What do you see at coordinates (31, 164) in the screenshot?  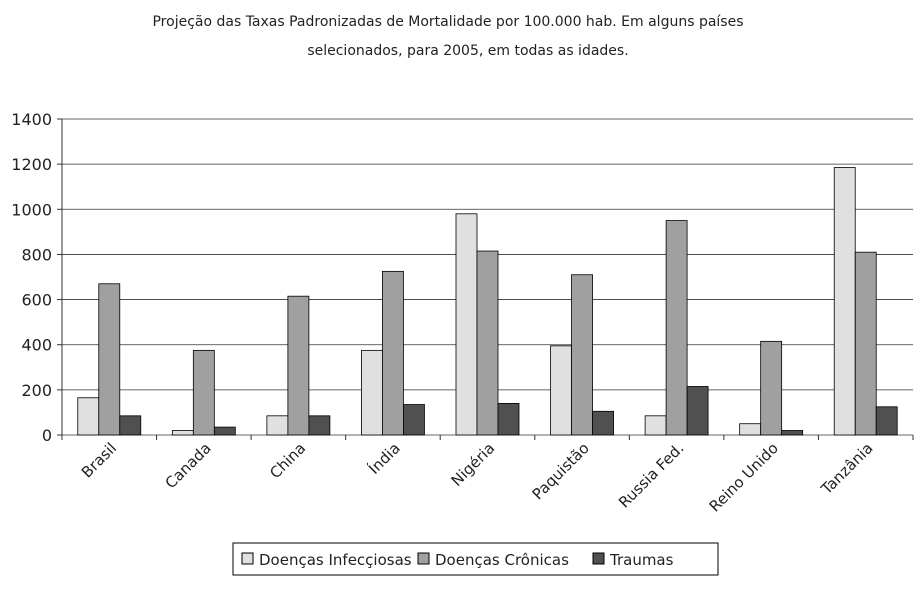 I see `y-tick-label: 1200` at bounding box center [31, 164].